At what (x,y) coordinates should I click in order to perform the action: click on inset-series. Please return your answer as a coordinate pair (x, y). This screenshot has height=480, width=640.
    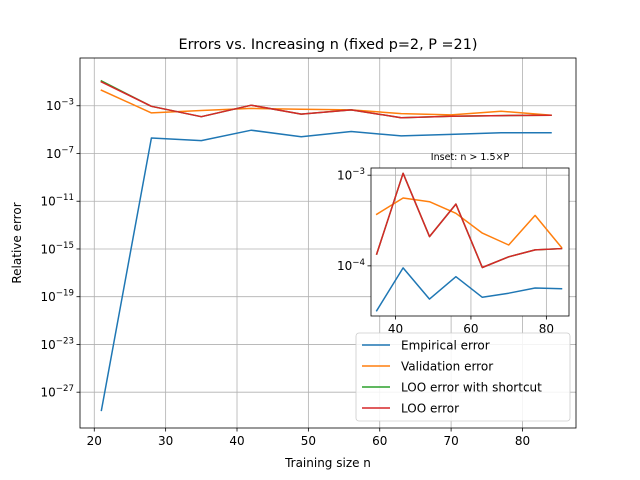
    Looking at the image, I should click on (469, 242).